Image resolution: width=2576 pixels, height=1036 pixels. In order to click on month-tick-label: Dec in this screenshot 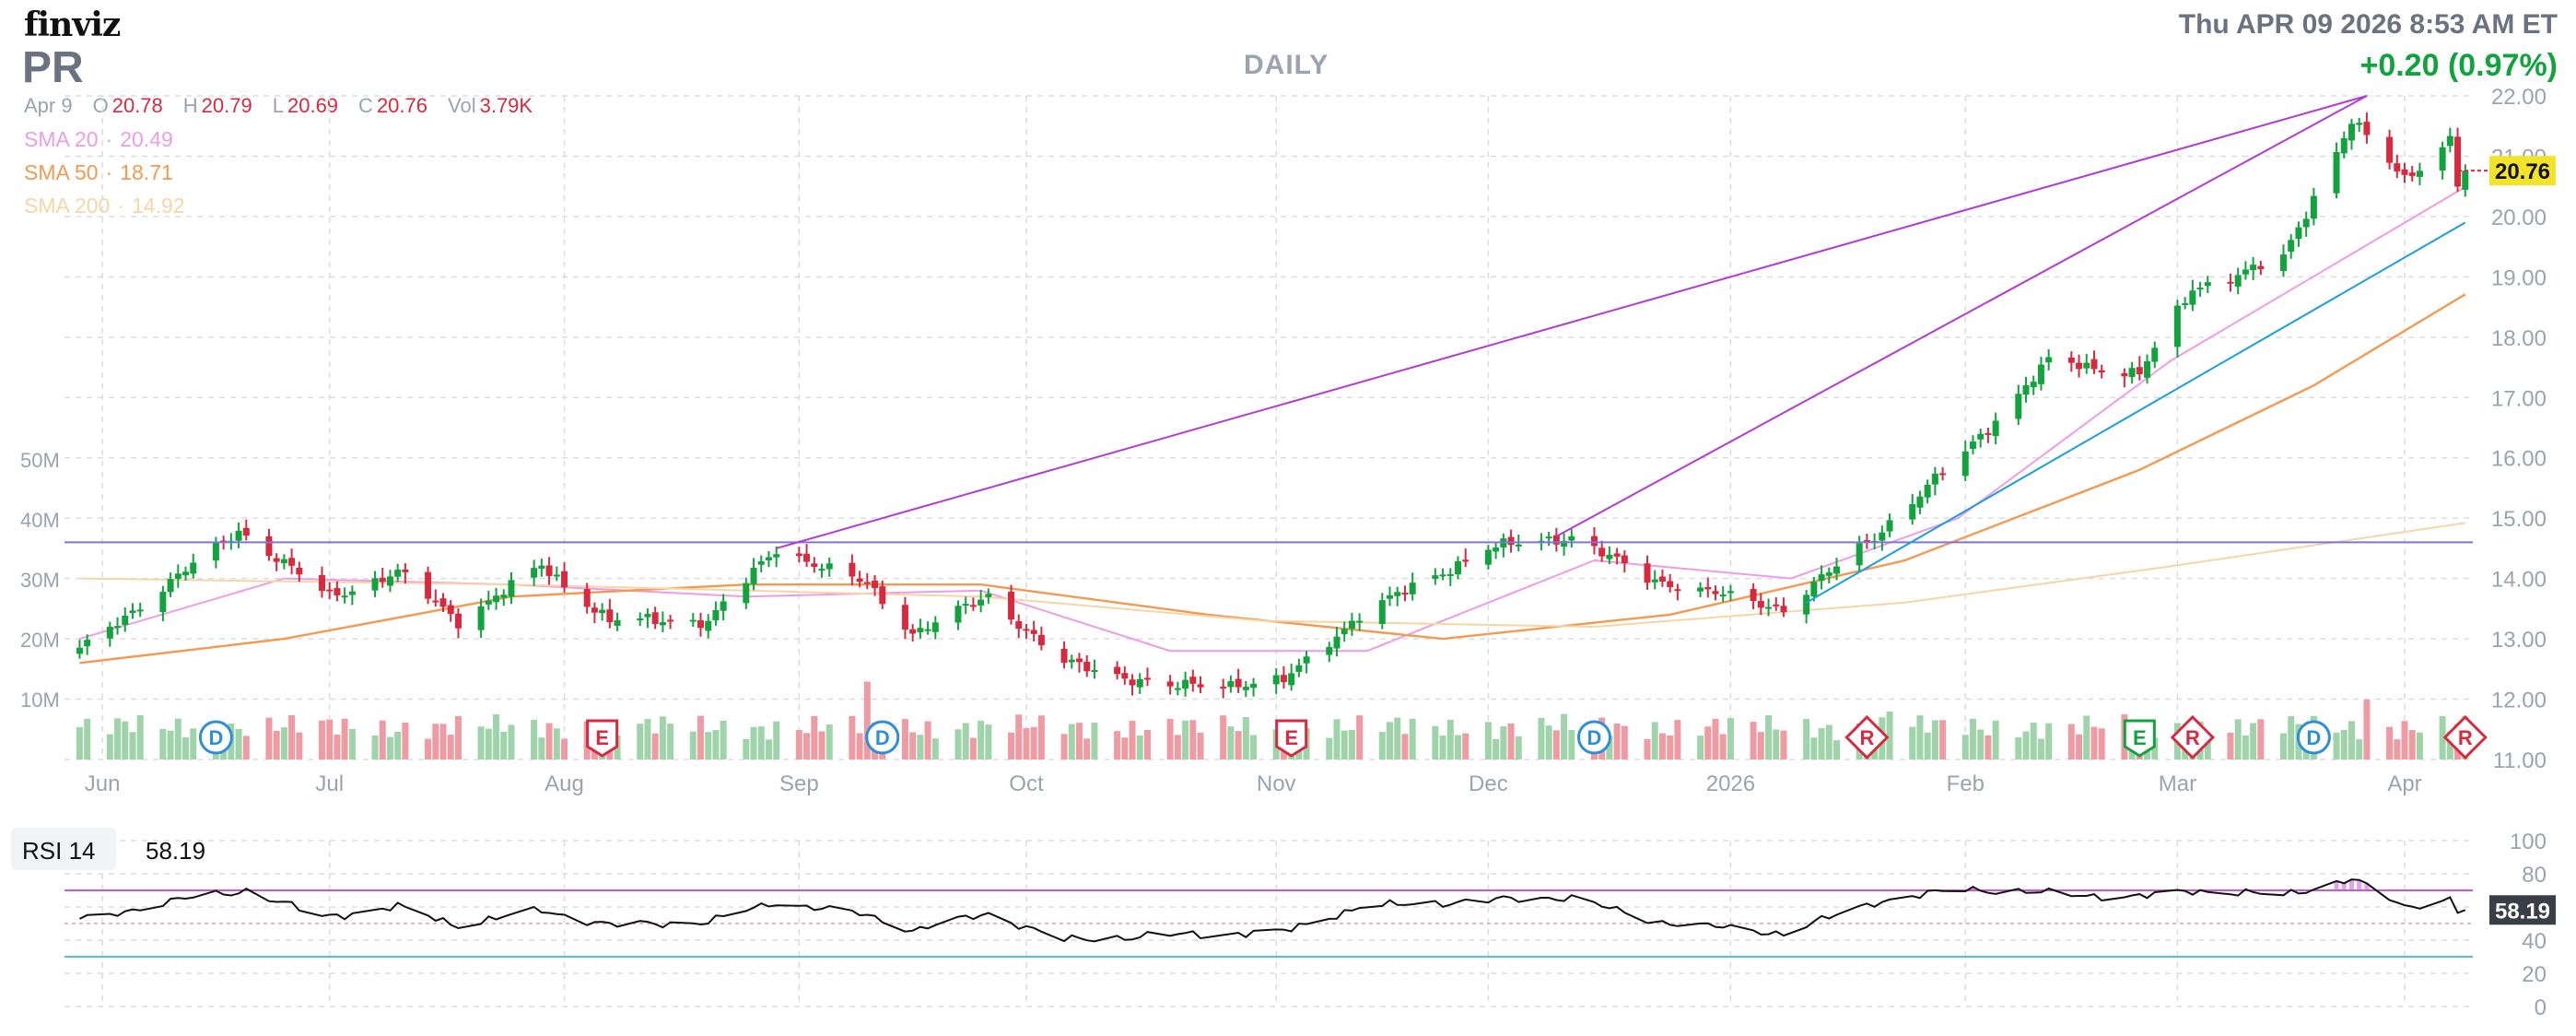, I will do `click(1488, 784)`.